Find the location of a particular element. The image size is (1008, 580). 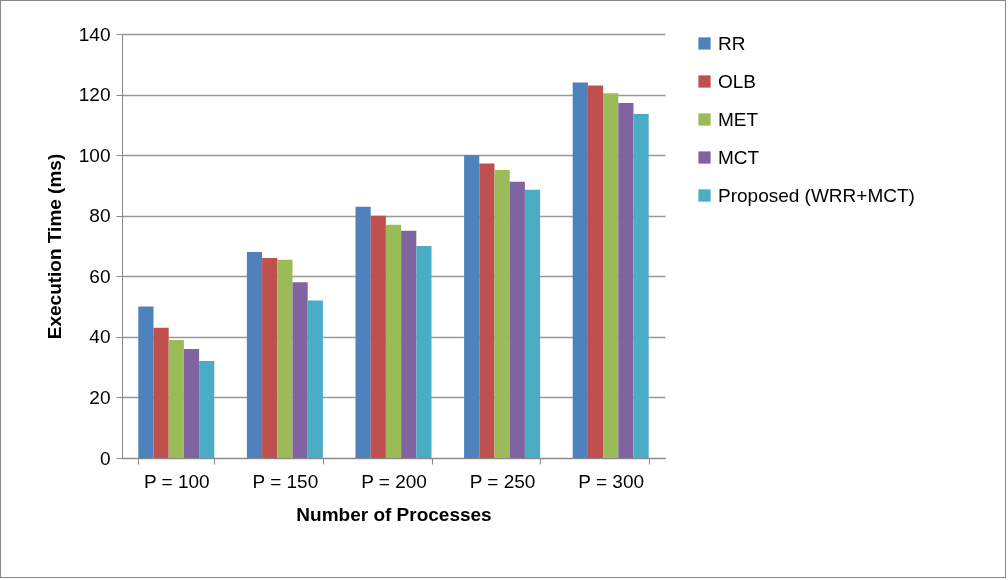

legend-label: Proposed (WRR+MCT) is located at coordinates (816, 195).